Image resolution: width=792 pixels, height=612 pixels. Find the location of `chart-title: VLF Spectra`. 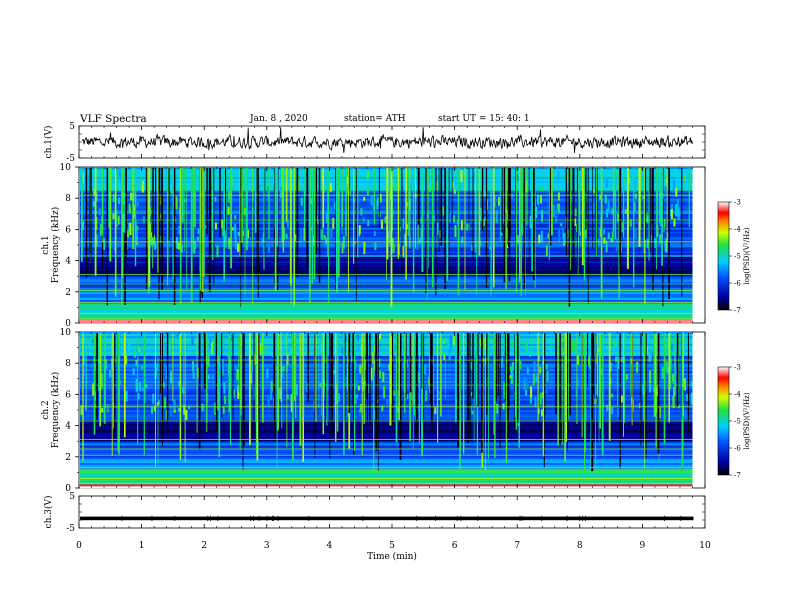

chart-title: VLF Spectra is located at coordinates (113, 119).